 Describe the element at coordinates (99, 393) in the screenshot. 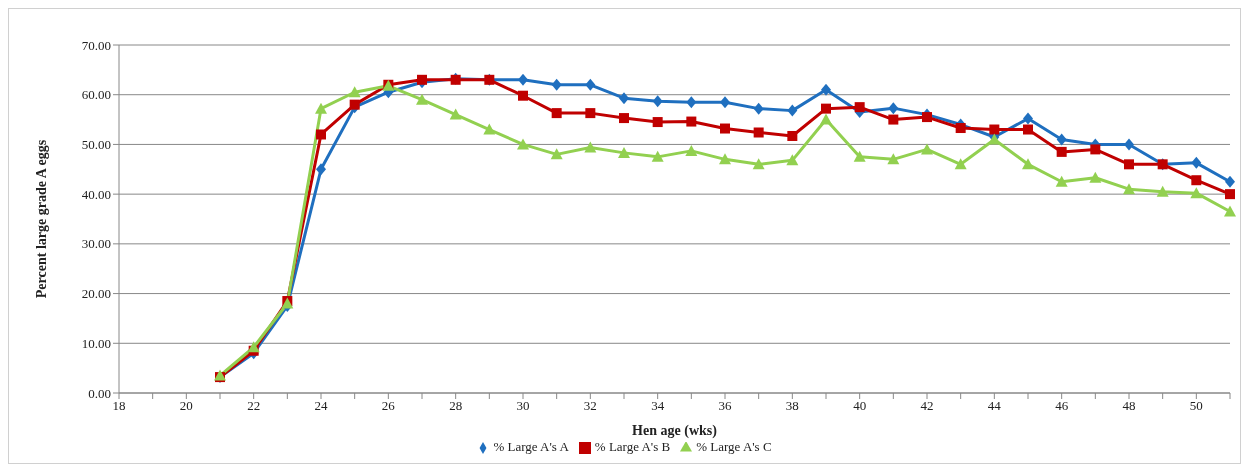

I see `y-tick-label: 0.00` at that location.